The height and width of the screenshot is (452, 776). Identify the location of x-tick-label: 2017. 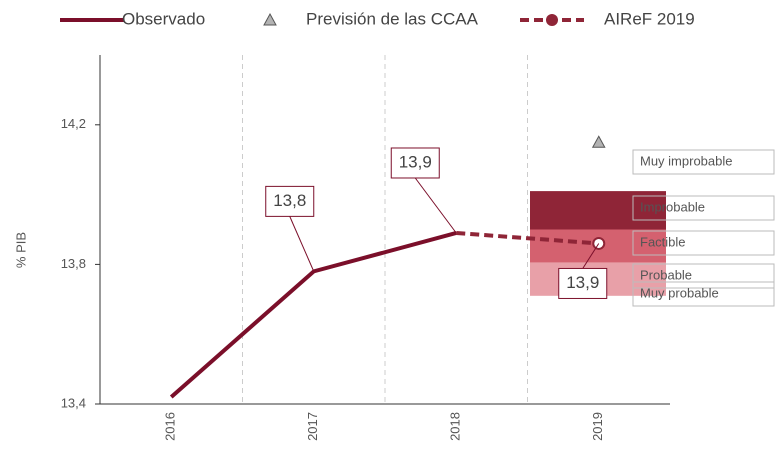
(312, 426).